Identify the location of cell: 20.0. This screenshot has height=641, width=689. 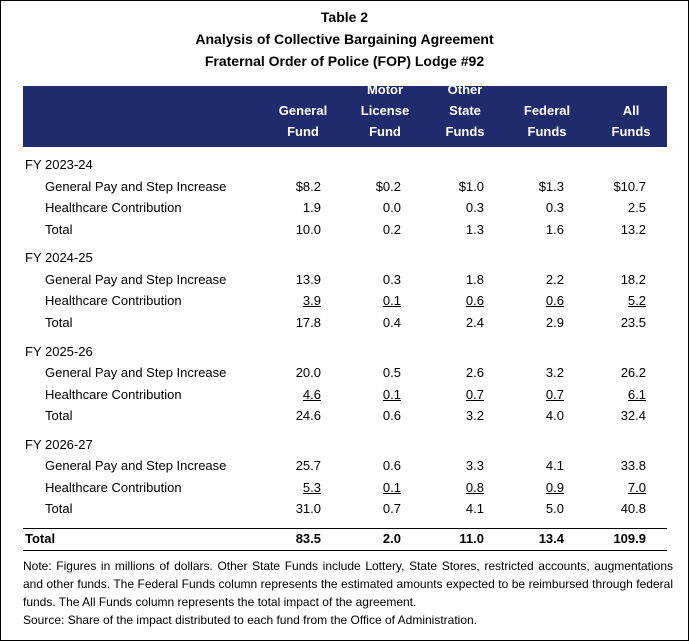
(308, 373).